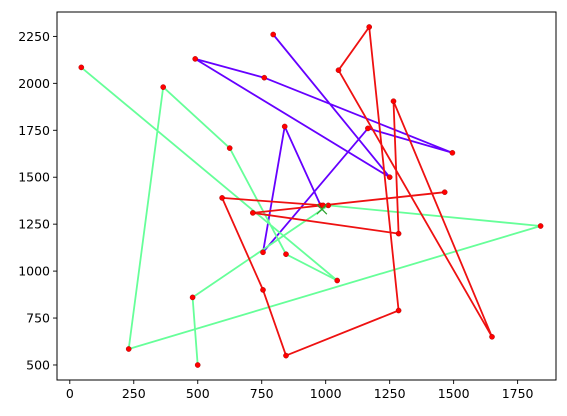 This screenshot has height=416, width=567. I want to click on x-tick-label: 1250, so click(390, 393).